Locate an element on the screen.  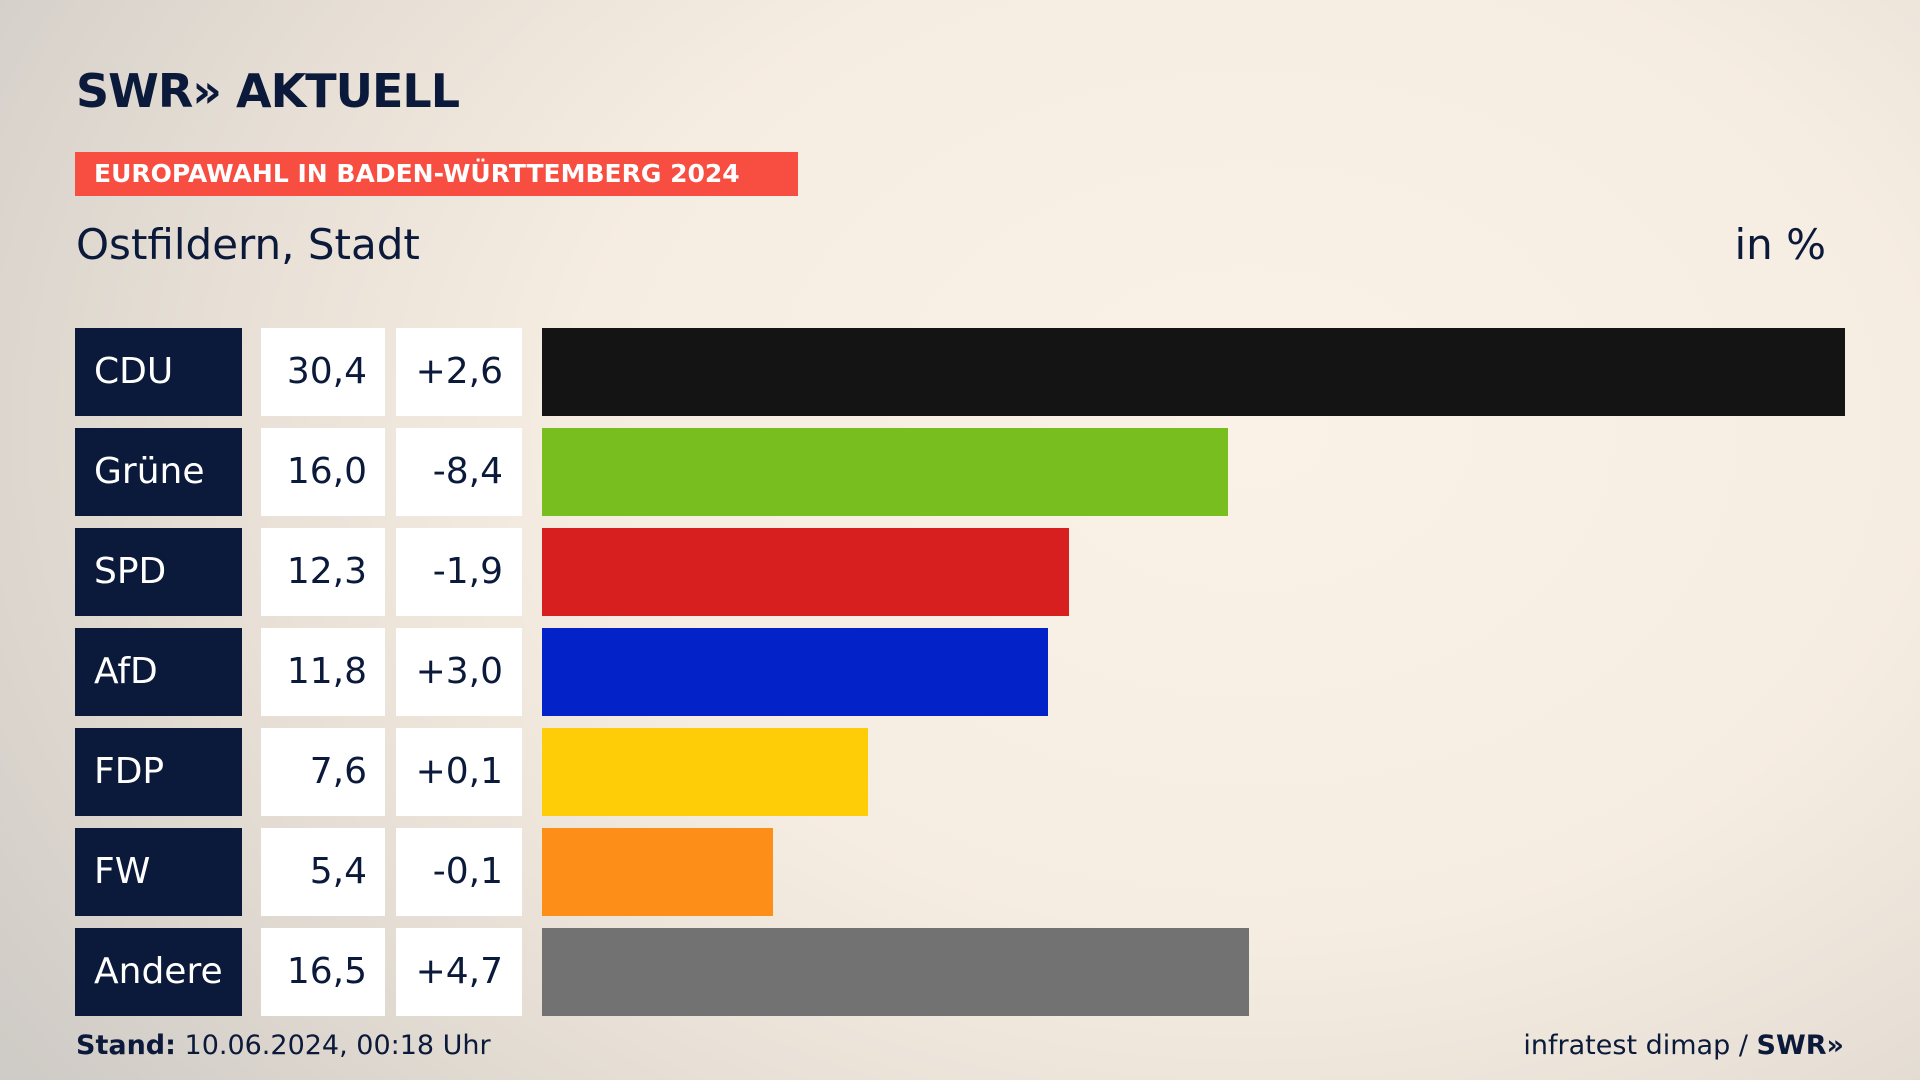
chart-subtitle: Ostfildern, Stadt is located at coordinates (248, 244).